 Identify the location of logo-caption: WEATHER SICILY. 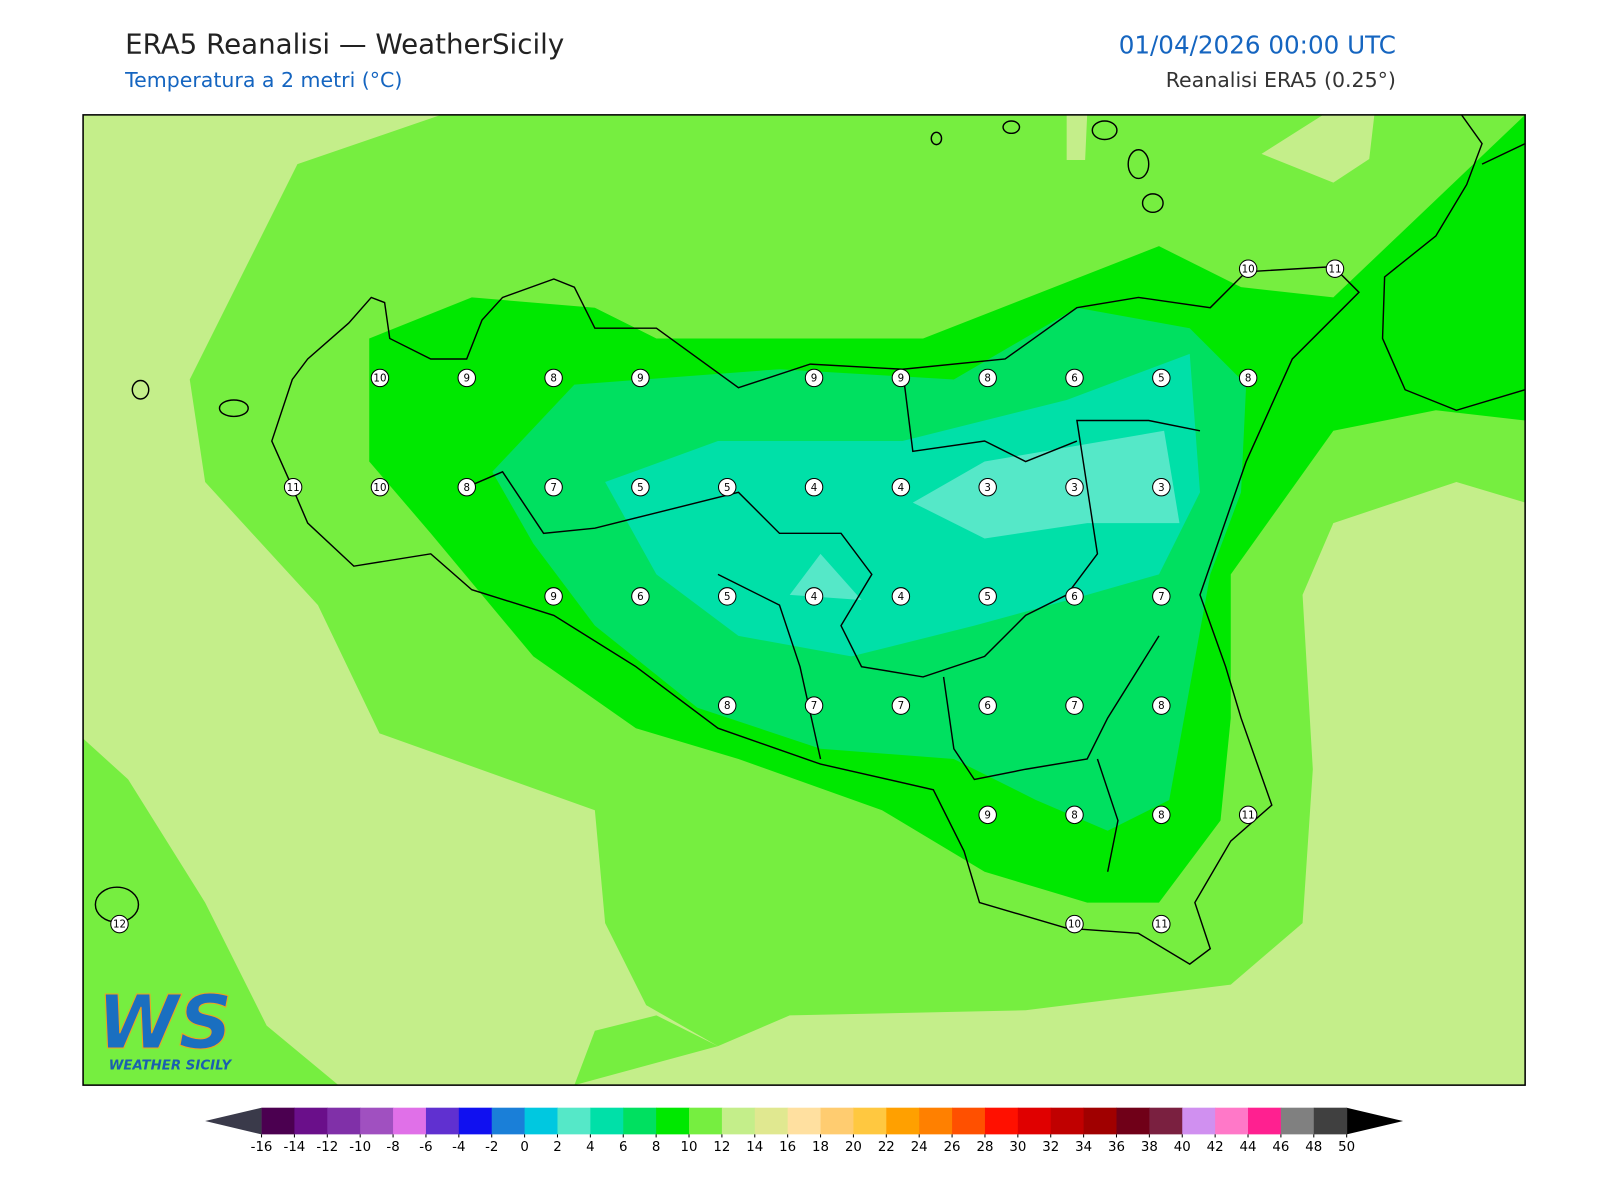
(171, 1066).